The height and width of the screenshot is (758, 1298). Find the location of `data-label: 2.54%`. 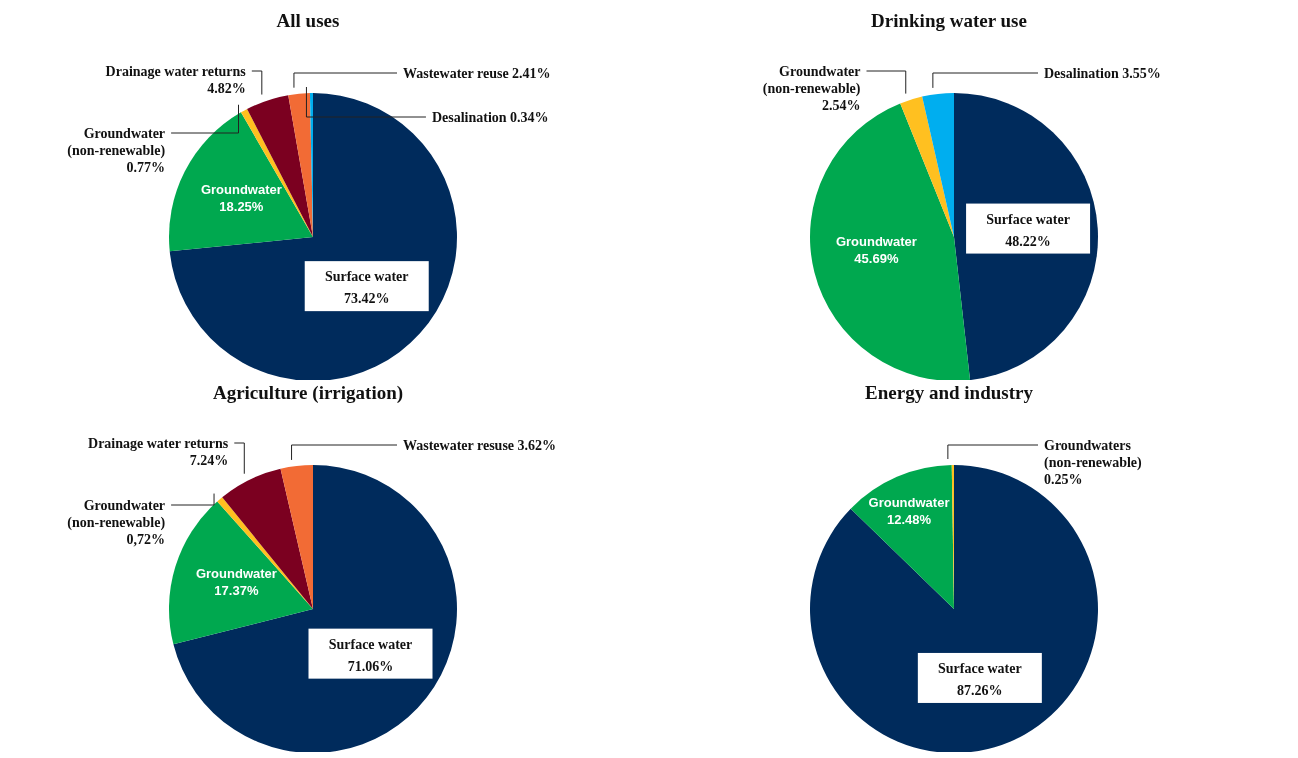

data-label: 2.54% is located at coordinates (841, 105).